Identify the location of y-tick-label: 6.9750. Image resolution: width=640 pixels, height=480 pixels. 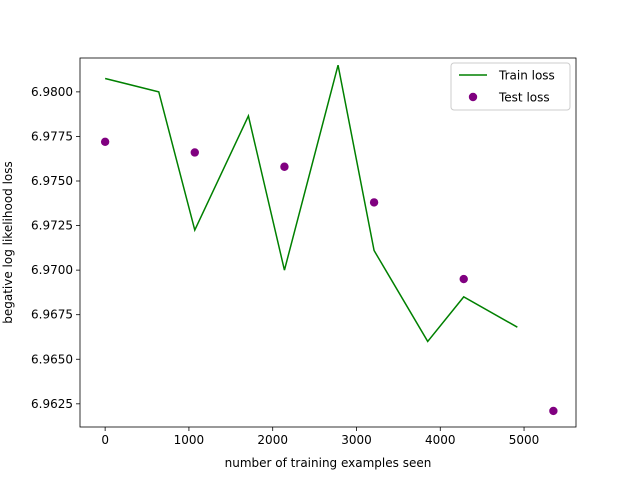
(52, 181).